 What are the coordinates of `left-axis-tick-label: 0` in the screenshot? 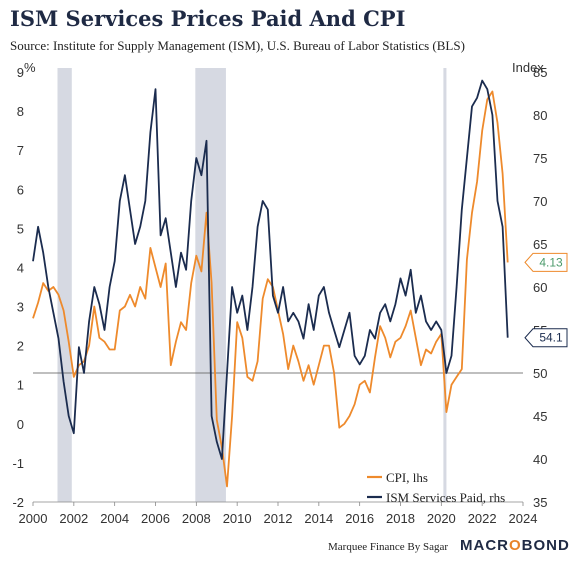 It's located at (20, 424).